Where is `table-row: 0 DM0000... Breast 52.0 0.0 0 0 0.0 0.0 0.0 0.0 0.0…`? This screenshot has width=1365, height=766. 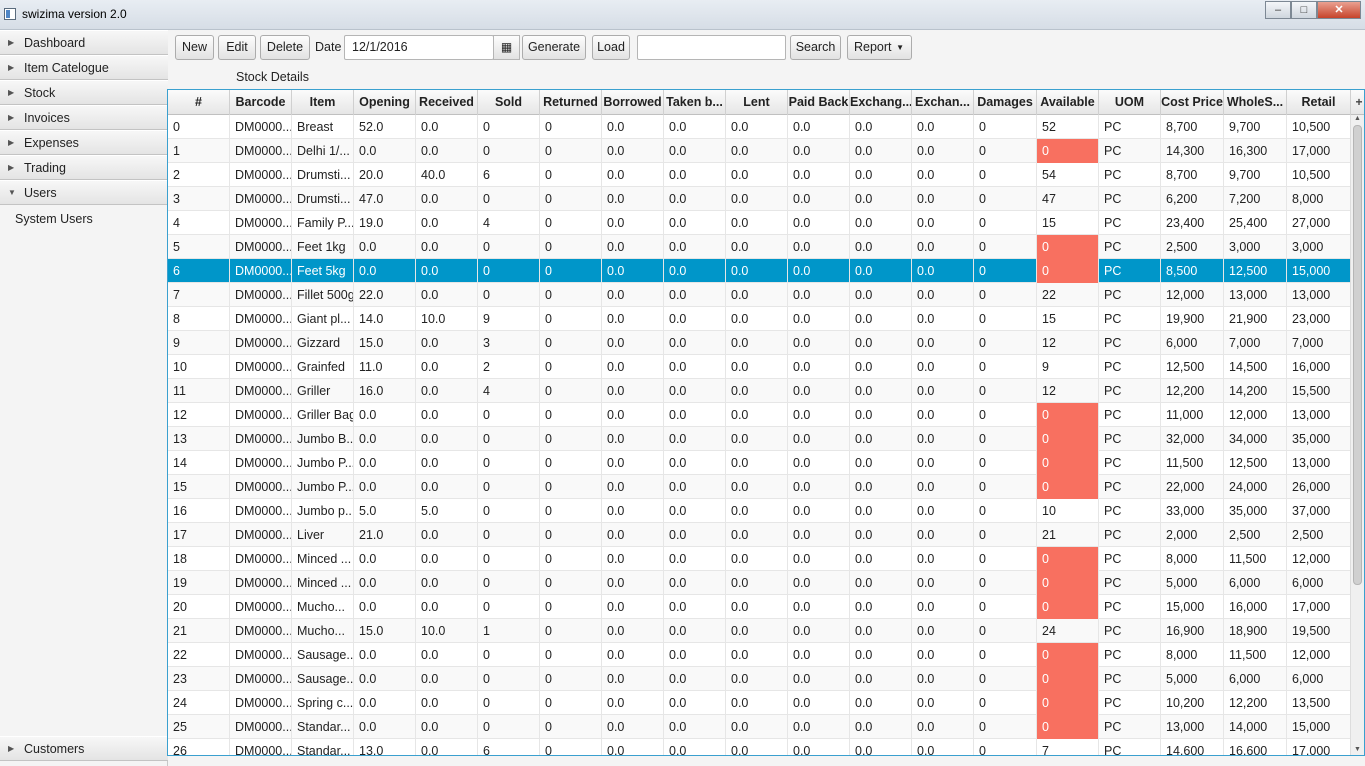 table-row: 0 DM0000... Breast 52.0 0.0 0 0 0.0 0.0 0.0 0.0 0.0… is located at coordinates (760, 127).